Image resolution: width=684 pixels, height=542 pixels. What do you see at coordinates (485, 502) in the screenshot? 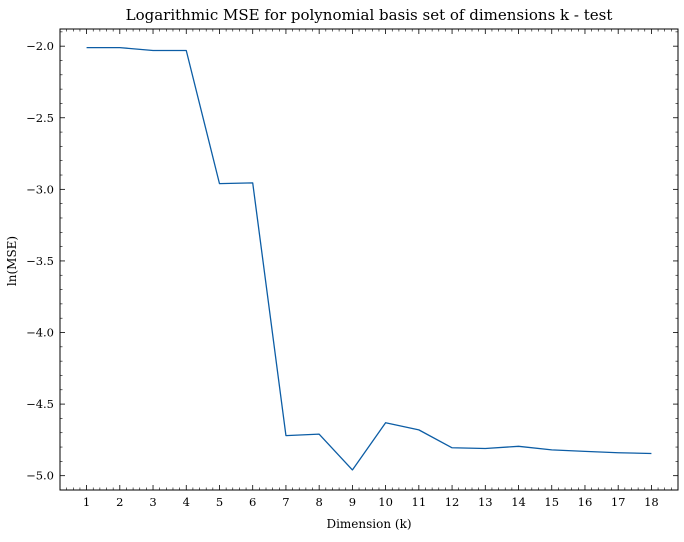
I see `x-tick-label: 13` at bounding box center [485, 502].